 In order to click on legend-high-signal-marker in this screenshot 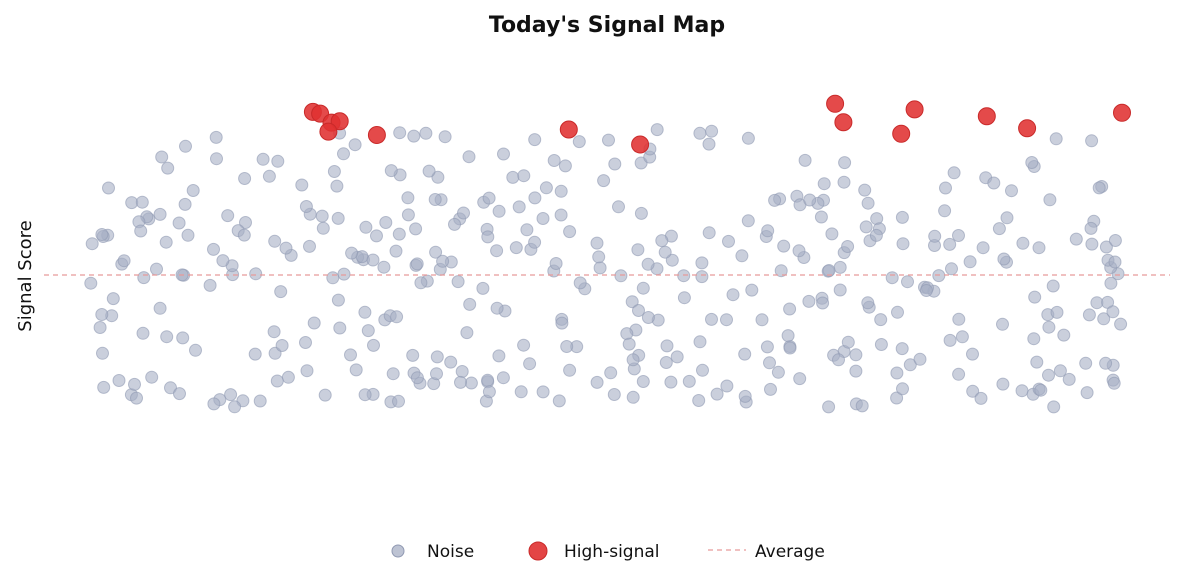, I will do `click(538, 551)`.